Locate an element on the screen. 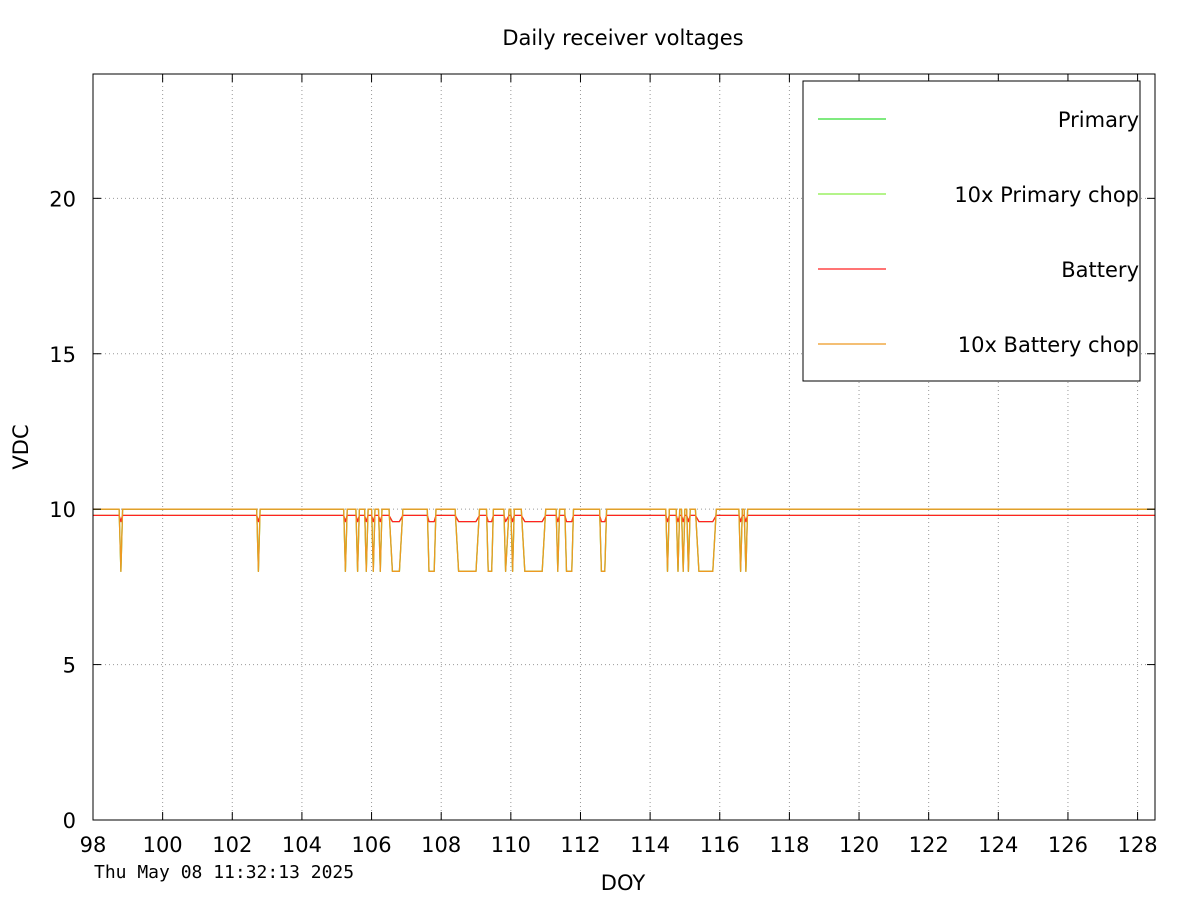  x-tick-label: 122 is located at coordinates (929, 845).